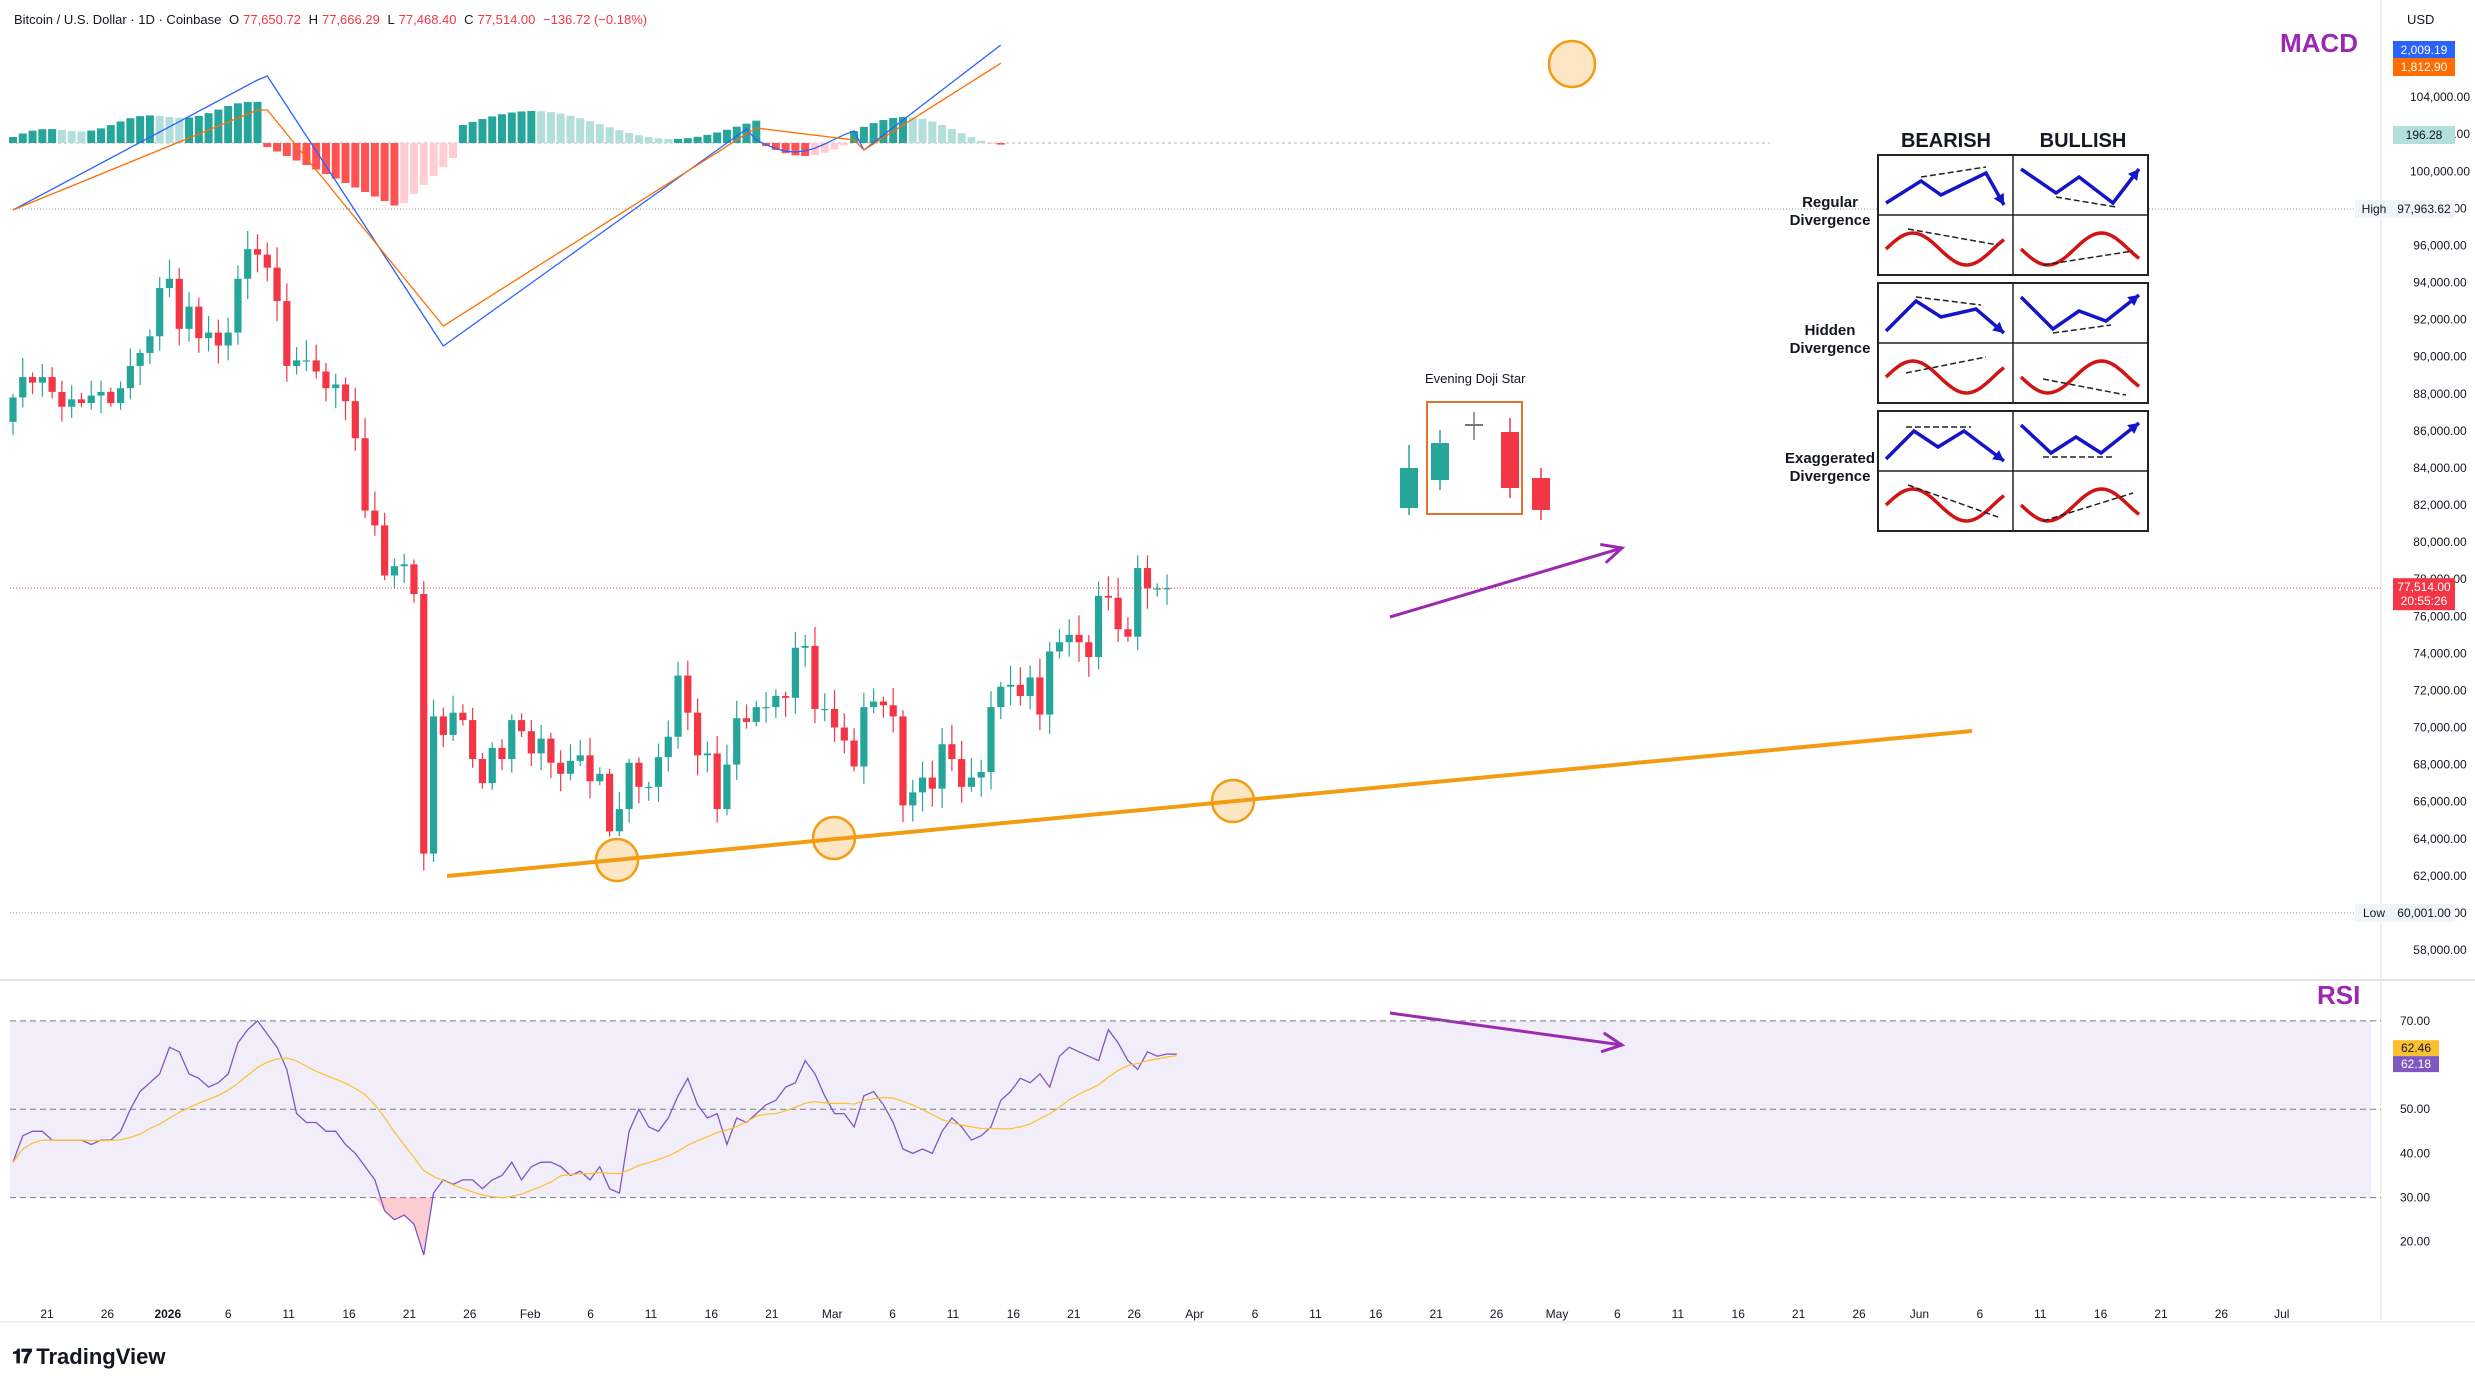  Describe the element at coordinates (1678, 1314) in the screenshot. I see `time-tick-label: 11` at that location.